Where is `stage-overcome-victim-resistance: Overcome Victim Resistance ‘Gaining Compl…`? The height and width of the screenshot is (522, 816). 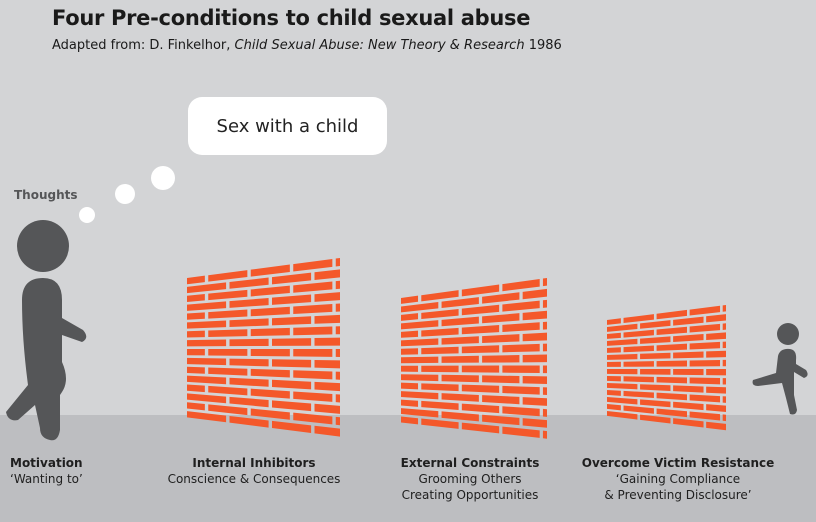
stage-overcome-victim-resistance: Overcome Victim Resistance ‘Gaining Compl… is located at coordinates (678, 479).